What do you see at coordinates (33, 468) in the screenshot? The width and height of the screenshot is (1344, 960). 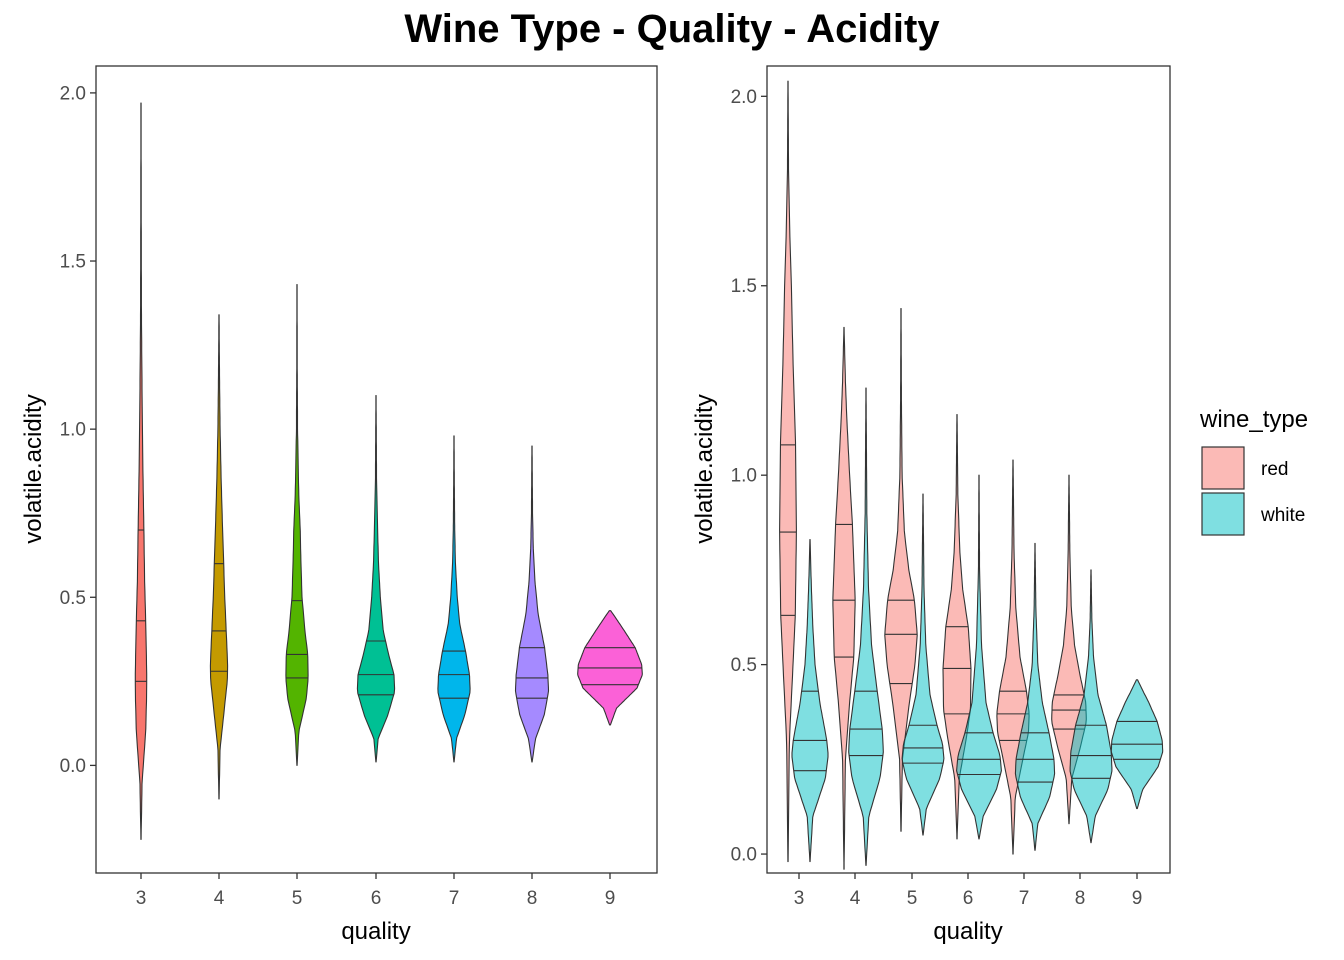 I see `left-y-axis-label: volatile.acidity` at bounding box center [33, 468].